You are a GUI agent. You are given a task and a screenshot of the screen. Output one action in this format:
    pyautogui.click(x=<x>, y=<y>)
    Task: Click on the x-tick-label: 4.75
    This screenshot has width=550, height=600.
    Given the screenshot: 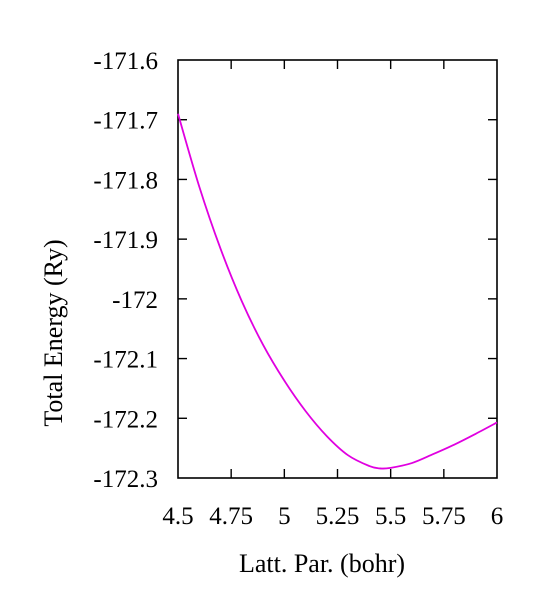 What is the action you would take?
    pyautogui.click(x=231, y=516)
    